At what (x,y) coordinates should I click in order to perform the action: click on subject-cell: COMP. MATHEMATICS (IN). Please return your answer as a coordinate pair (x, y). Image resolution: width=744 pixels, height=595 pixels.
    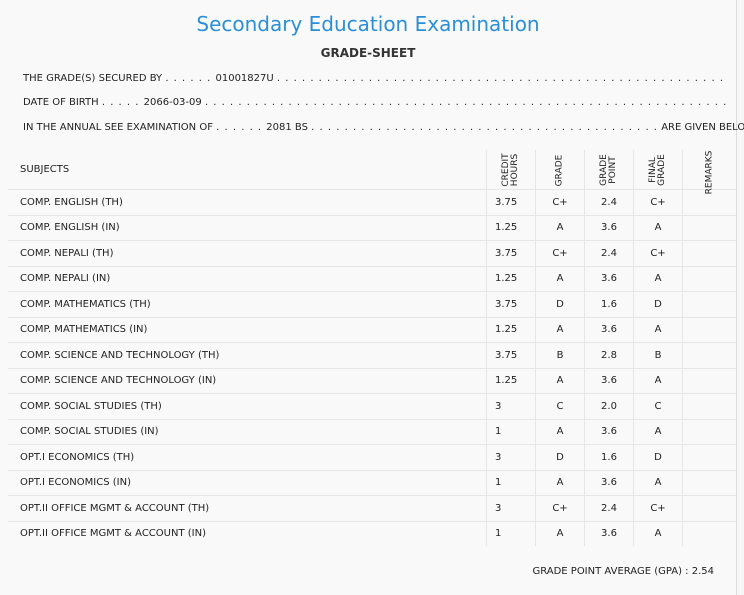
    Looking at the image, I should click on (247, 329).